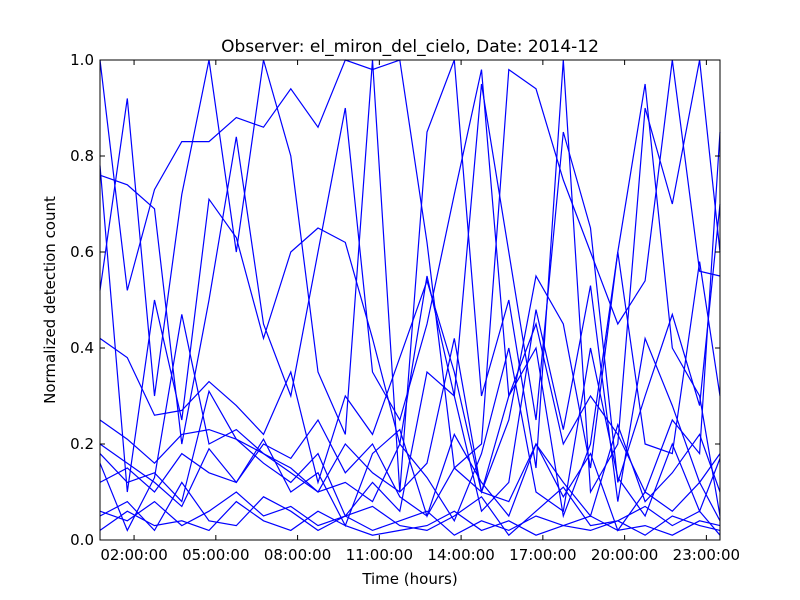 The height and width of the screenshot is (600, 800). I want to click on x-tick-label: 02:00:00, so click(133, 555).